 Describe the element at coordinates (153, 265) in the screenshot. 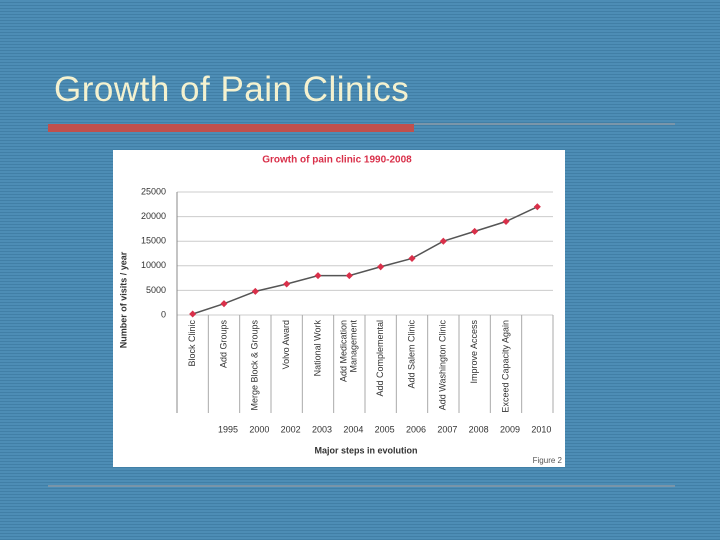

I see `y-tick-label: 10000` at that location.